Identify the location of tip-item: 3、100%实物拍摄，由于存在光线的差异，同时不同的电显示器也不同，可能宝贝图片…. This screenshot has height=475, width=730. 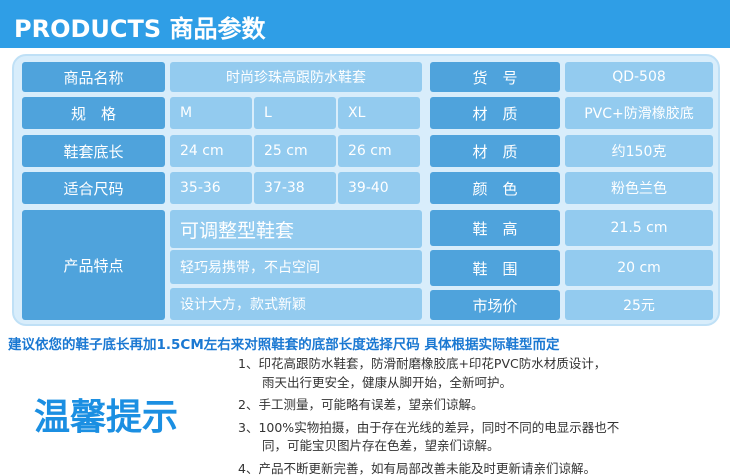
(428, 437).